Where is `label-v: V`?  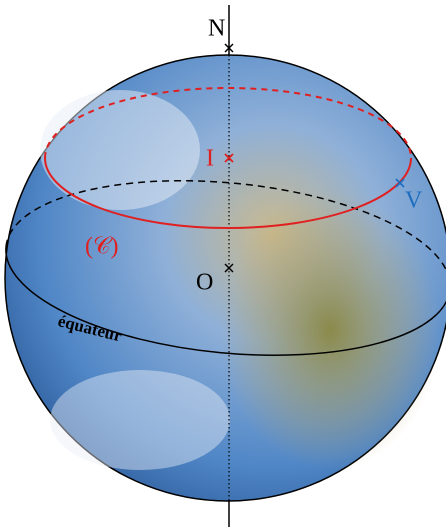 label-v: V is located at coordinates (414, 201).